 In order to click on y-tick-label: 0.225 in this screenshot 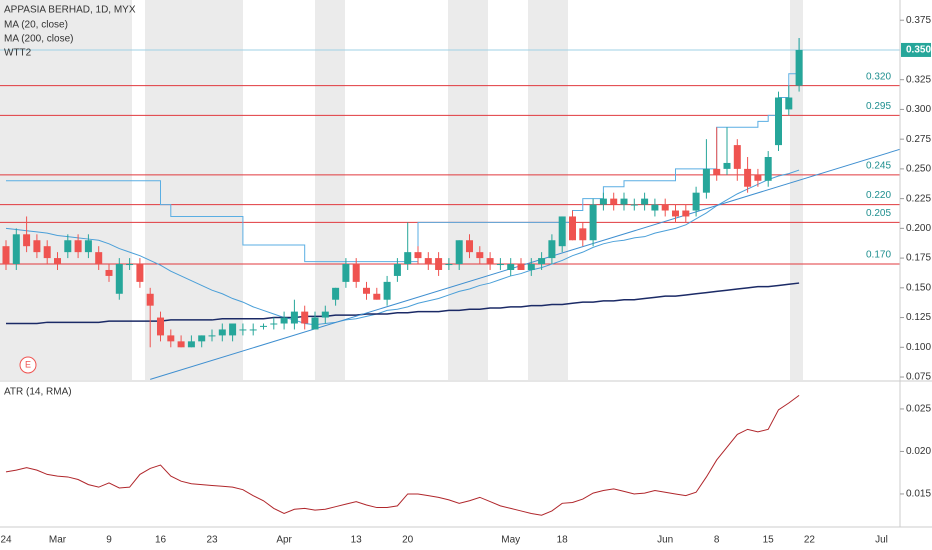, I will do `click(918, 198)`.